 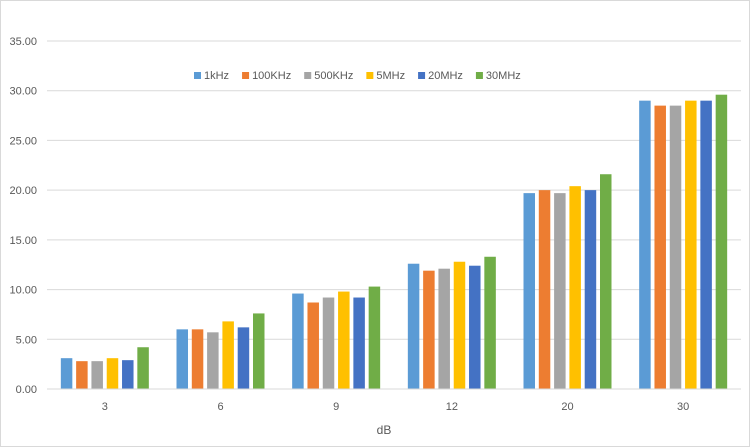 I want to click on legend-label: 500KHz, so click(x=333, y=76).